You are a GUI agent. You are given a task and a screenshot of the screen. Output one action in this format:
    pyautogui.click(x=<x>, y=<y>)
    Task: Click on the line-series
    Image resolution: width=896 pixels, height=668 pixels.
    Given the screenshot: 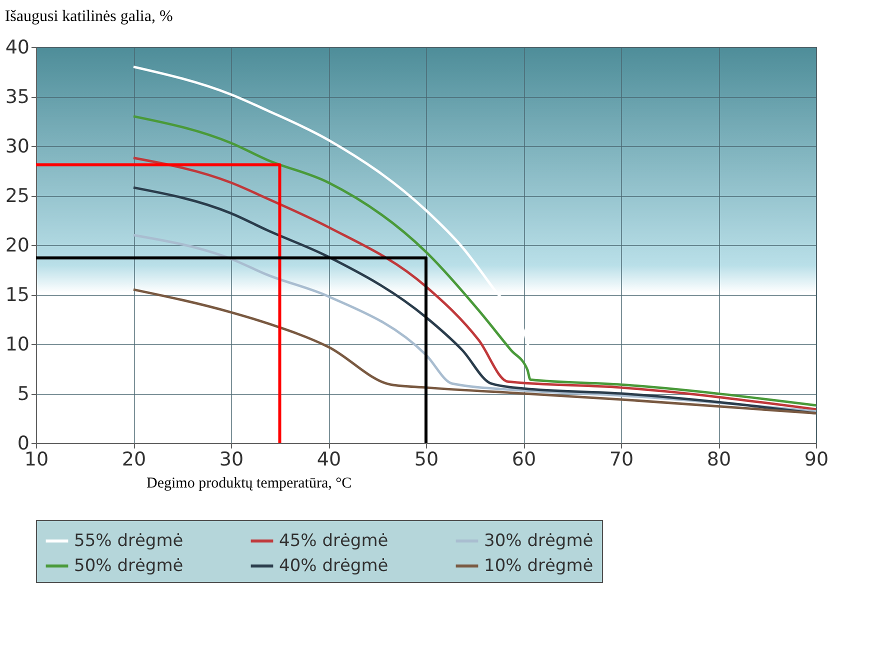 What is the action you would take?
    pyautogui.click(x=475, y=351)
    